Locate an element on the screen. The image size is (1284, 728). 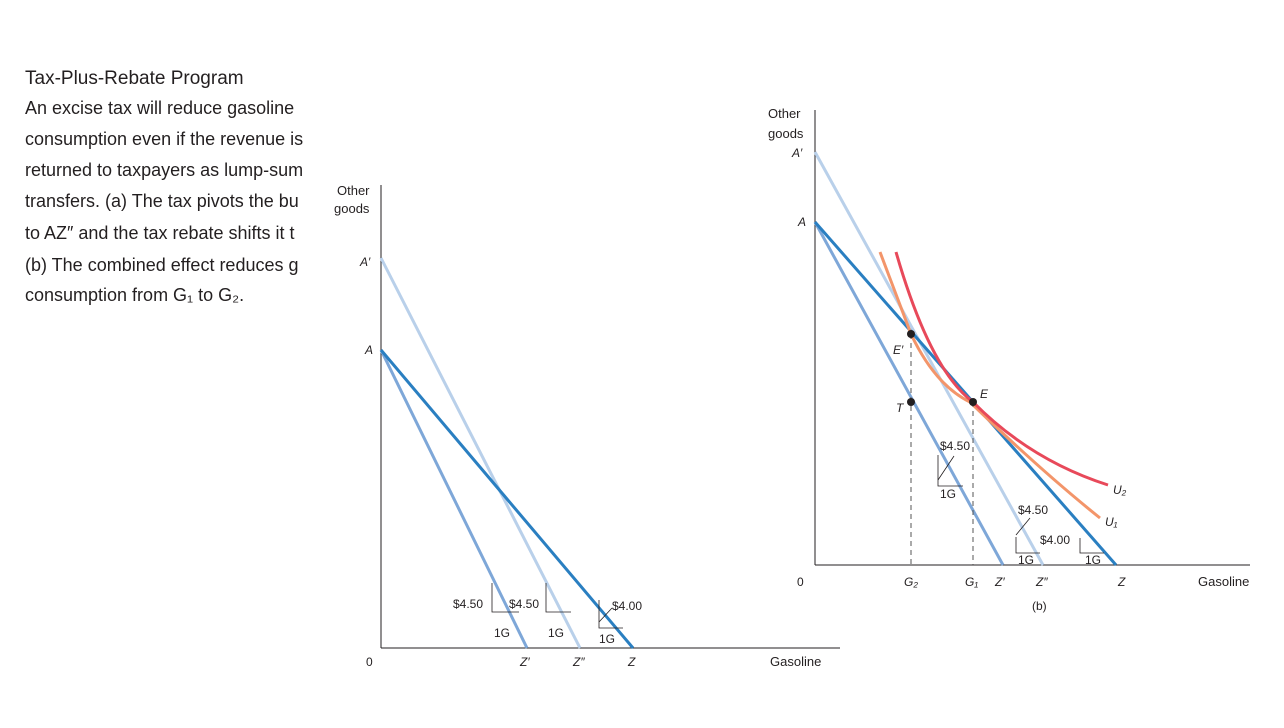
caption-line: consumption from G₁ to G₂. is located at coordinates (134, 295).